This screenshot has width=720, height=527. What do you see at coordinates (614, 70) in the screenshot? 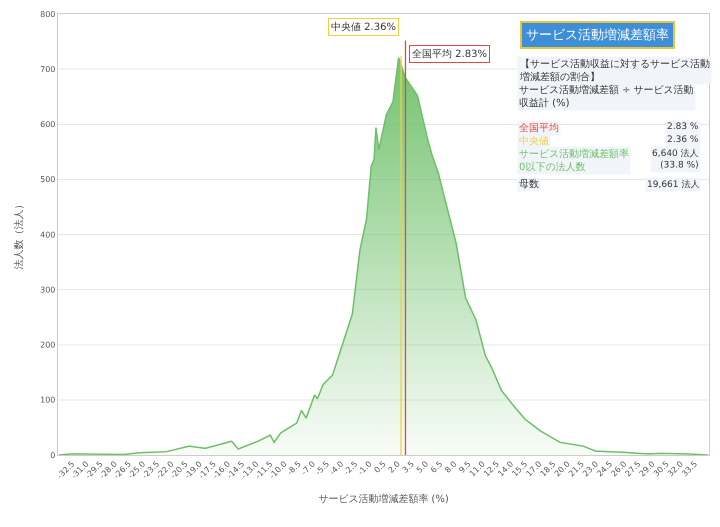
I see `annotation: 【サービス活動収益に対するサービス活動増減差額の割合】` at bounding box center [614, 70].